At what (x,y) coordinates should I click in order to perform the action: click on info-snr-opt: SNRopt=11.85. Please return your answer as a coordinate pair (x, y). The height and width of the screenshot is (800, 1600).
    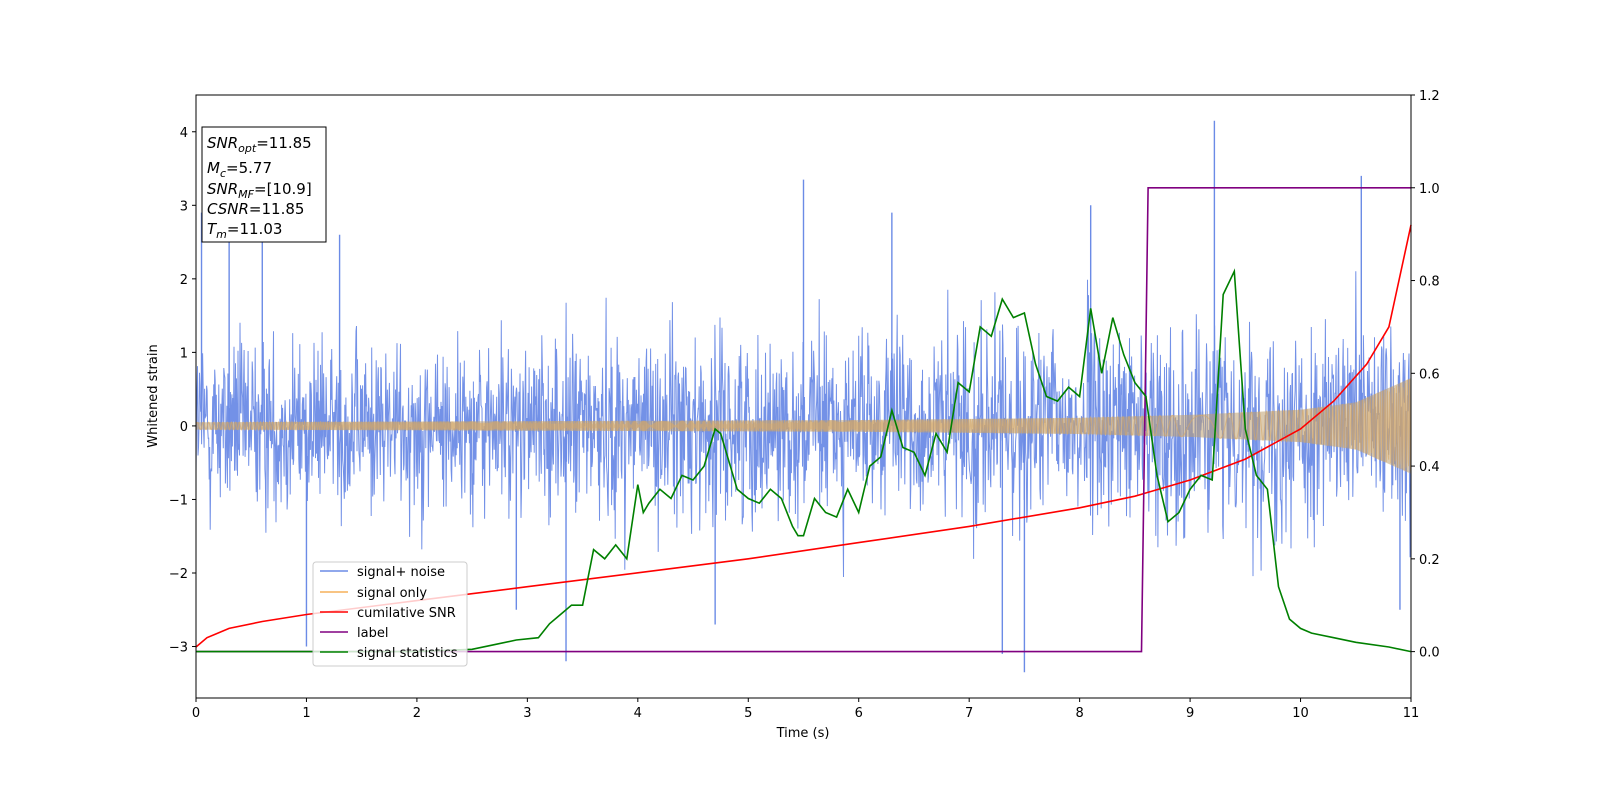
    Looking at the image, I should click on (259, 144).